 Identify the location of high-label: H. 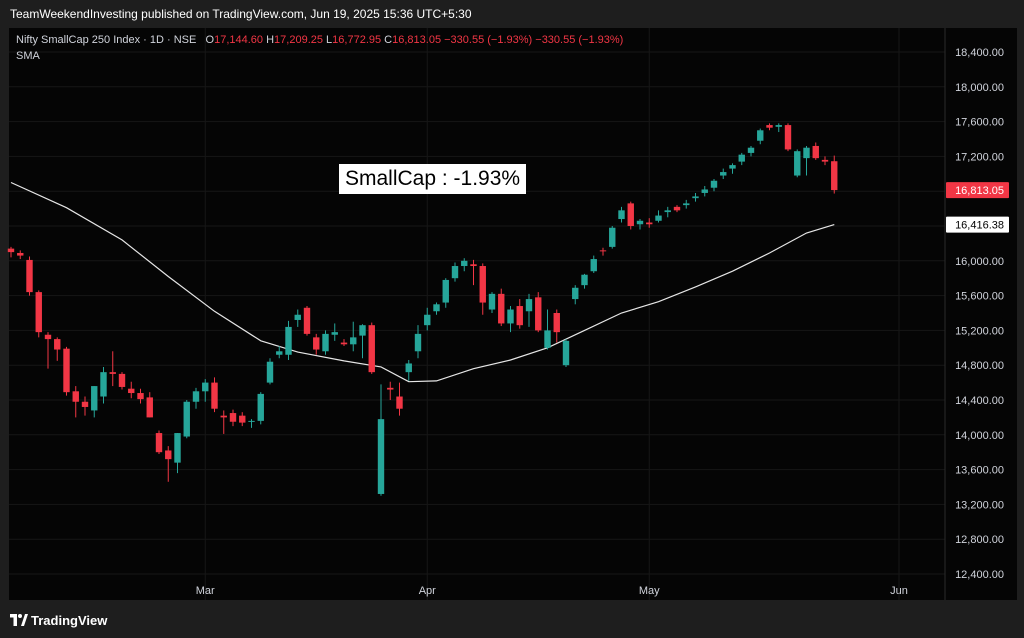
(270, 40).